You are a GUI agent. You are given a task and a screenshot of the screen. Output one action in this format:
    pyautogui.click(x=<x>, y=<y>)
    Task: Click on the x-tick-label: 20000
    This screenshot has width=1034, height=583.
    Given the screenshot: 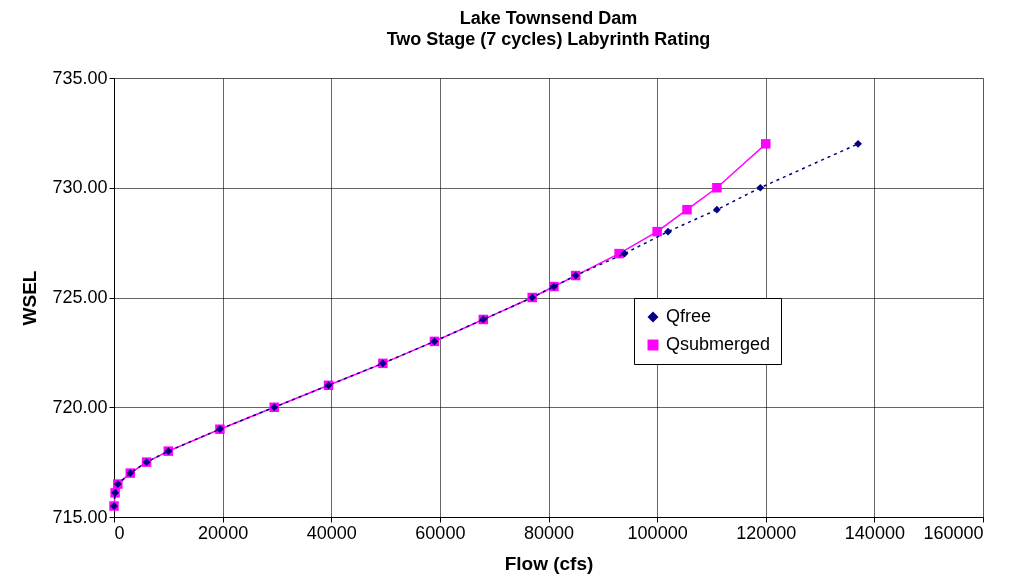 What is the action you would take?
    pyautogui.click(x=223, y=532)
    